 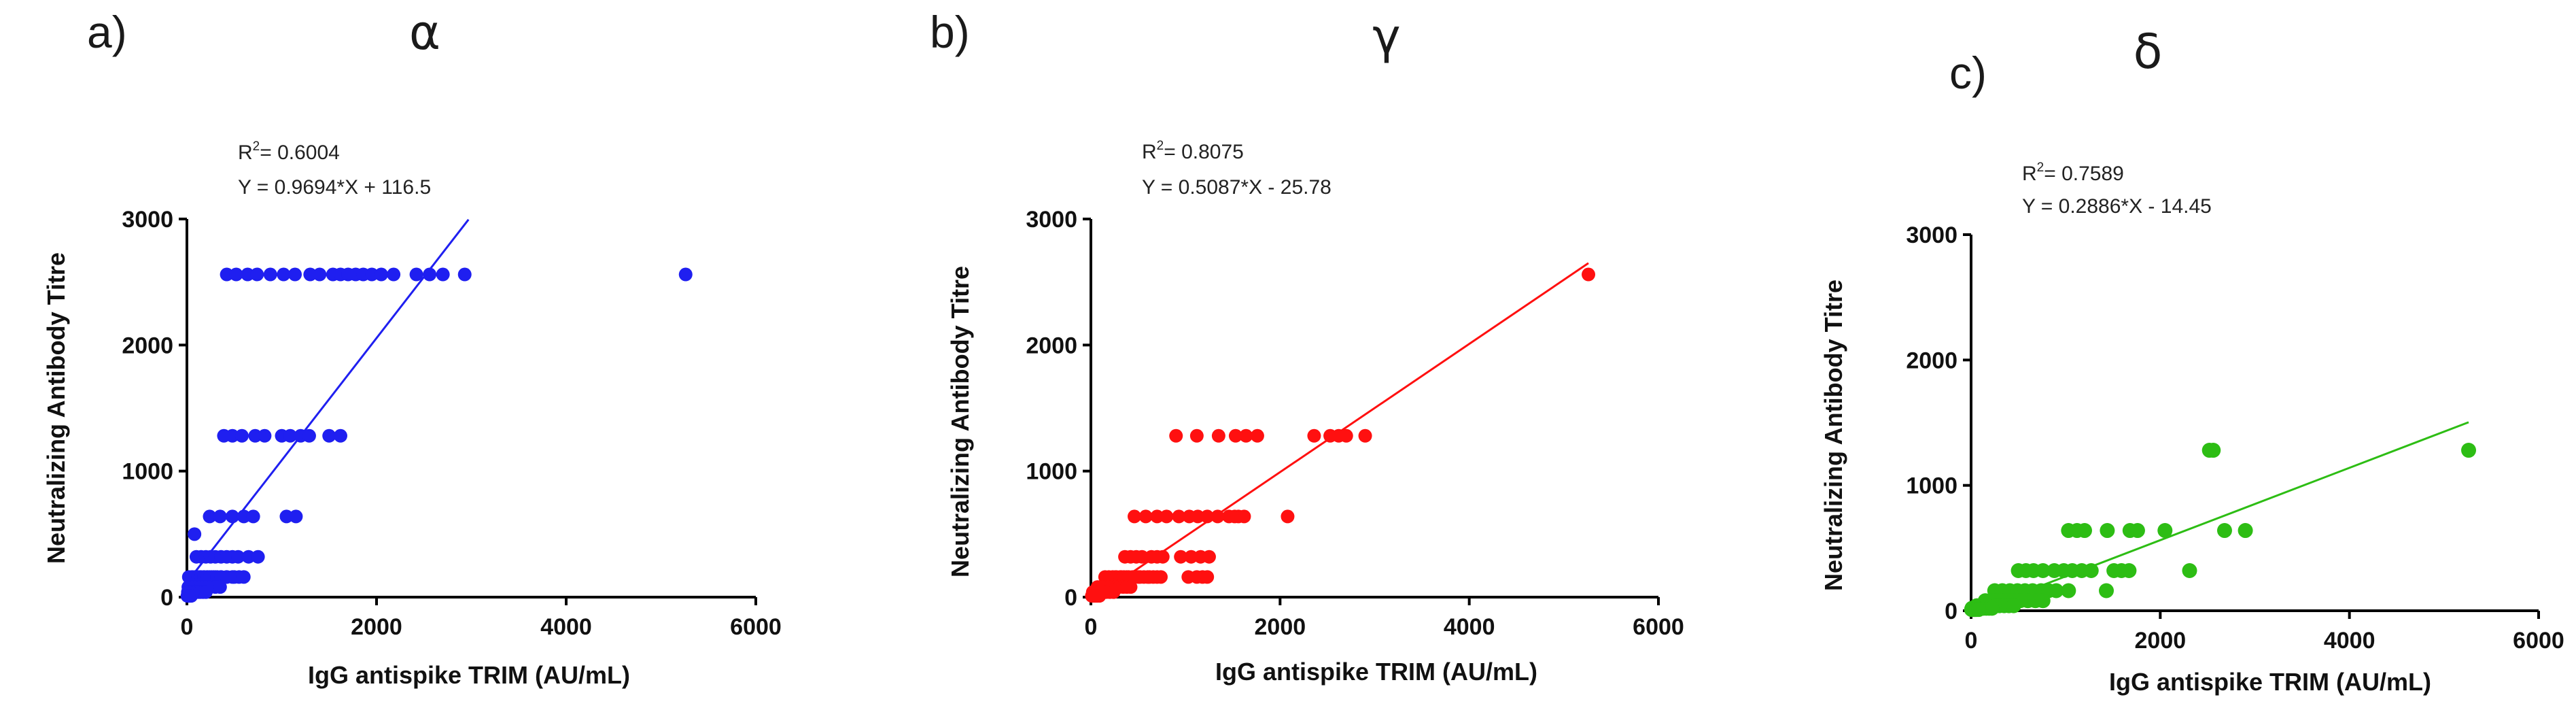 I want to click on panel-title: α, so click(x=424, y=33).